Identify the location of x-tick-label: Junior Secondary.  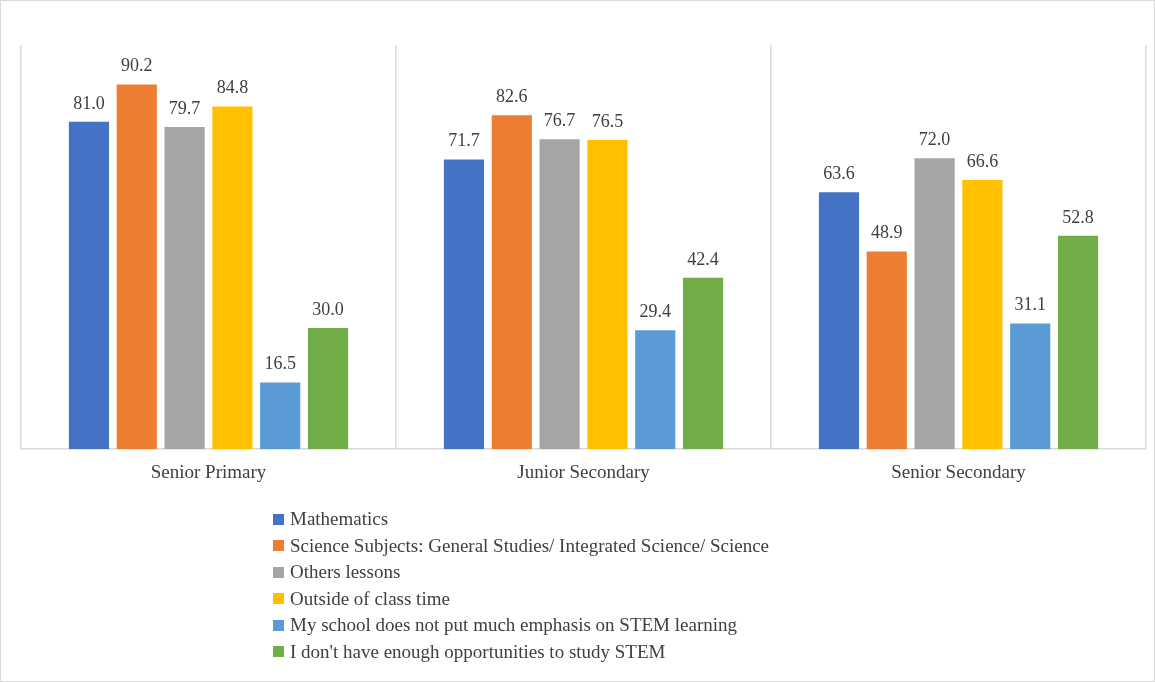
(584, 471).